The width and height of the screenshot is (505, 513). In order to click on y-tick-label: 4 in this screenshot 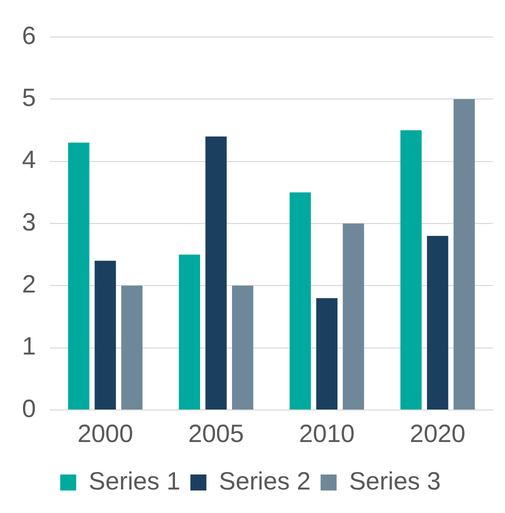, I will do `click(29, 160)`.